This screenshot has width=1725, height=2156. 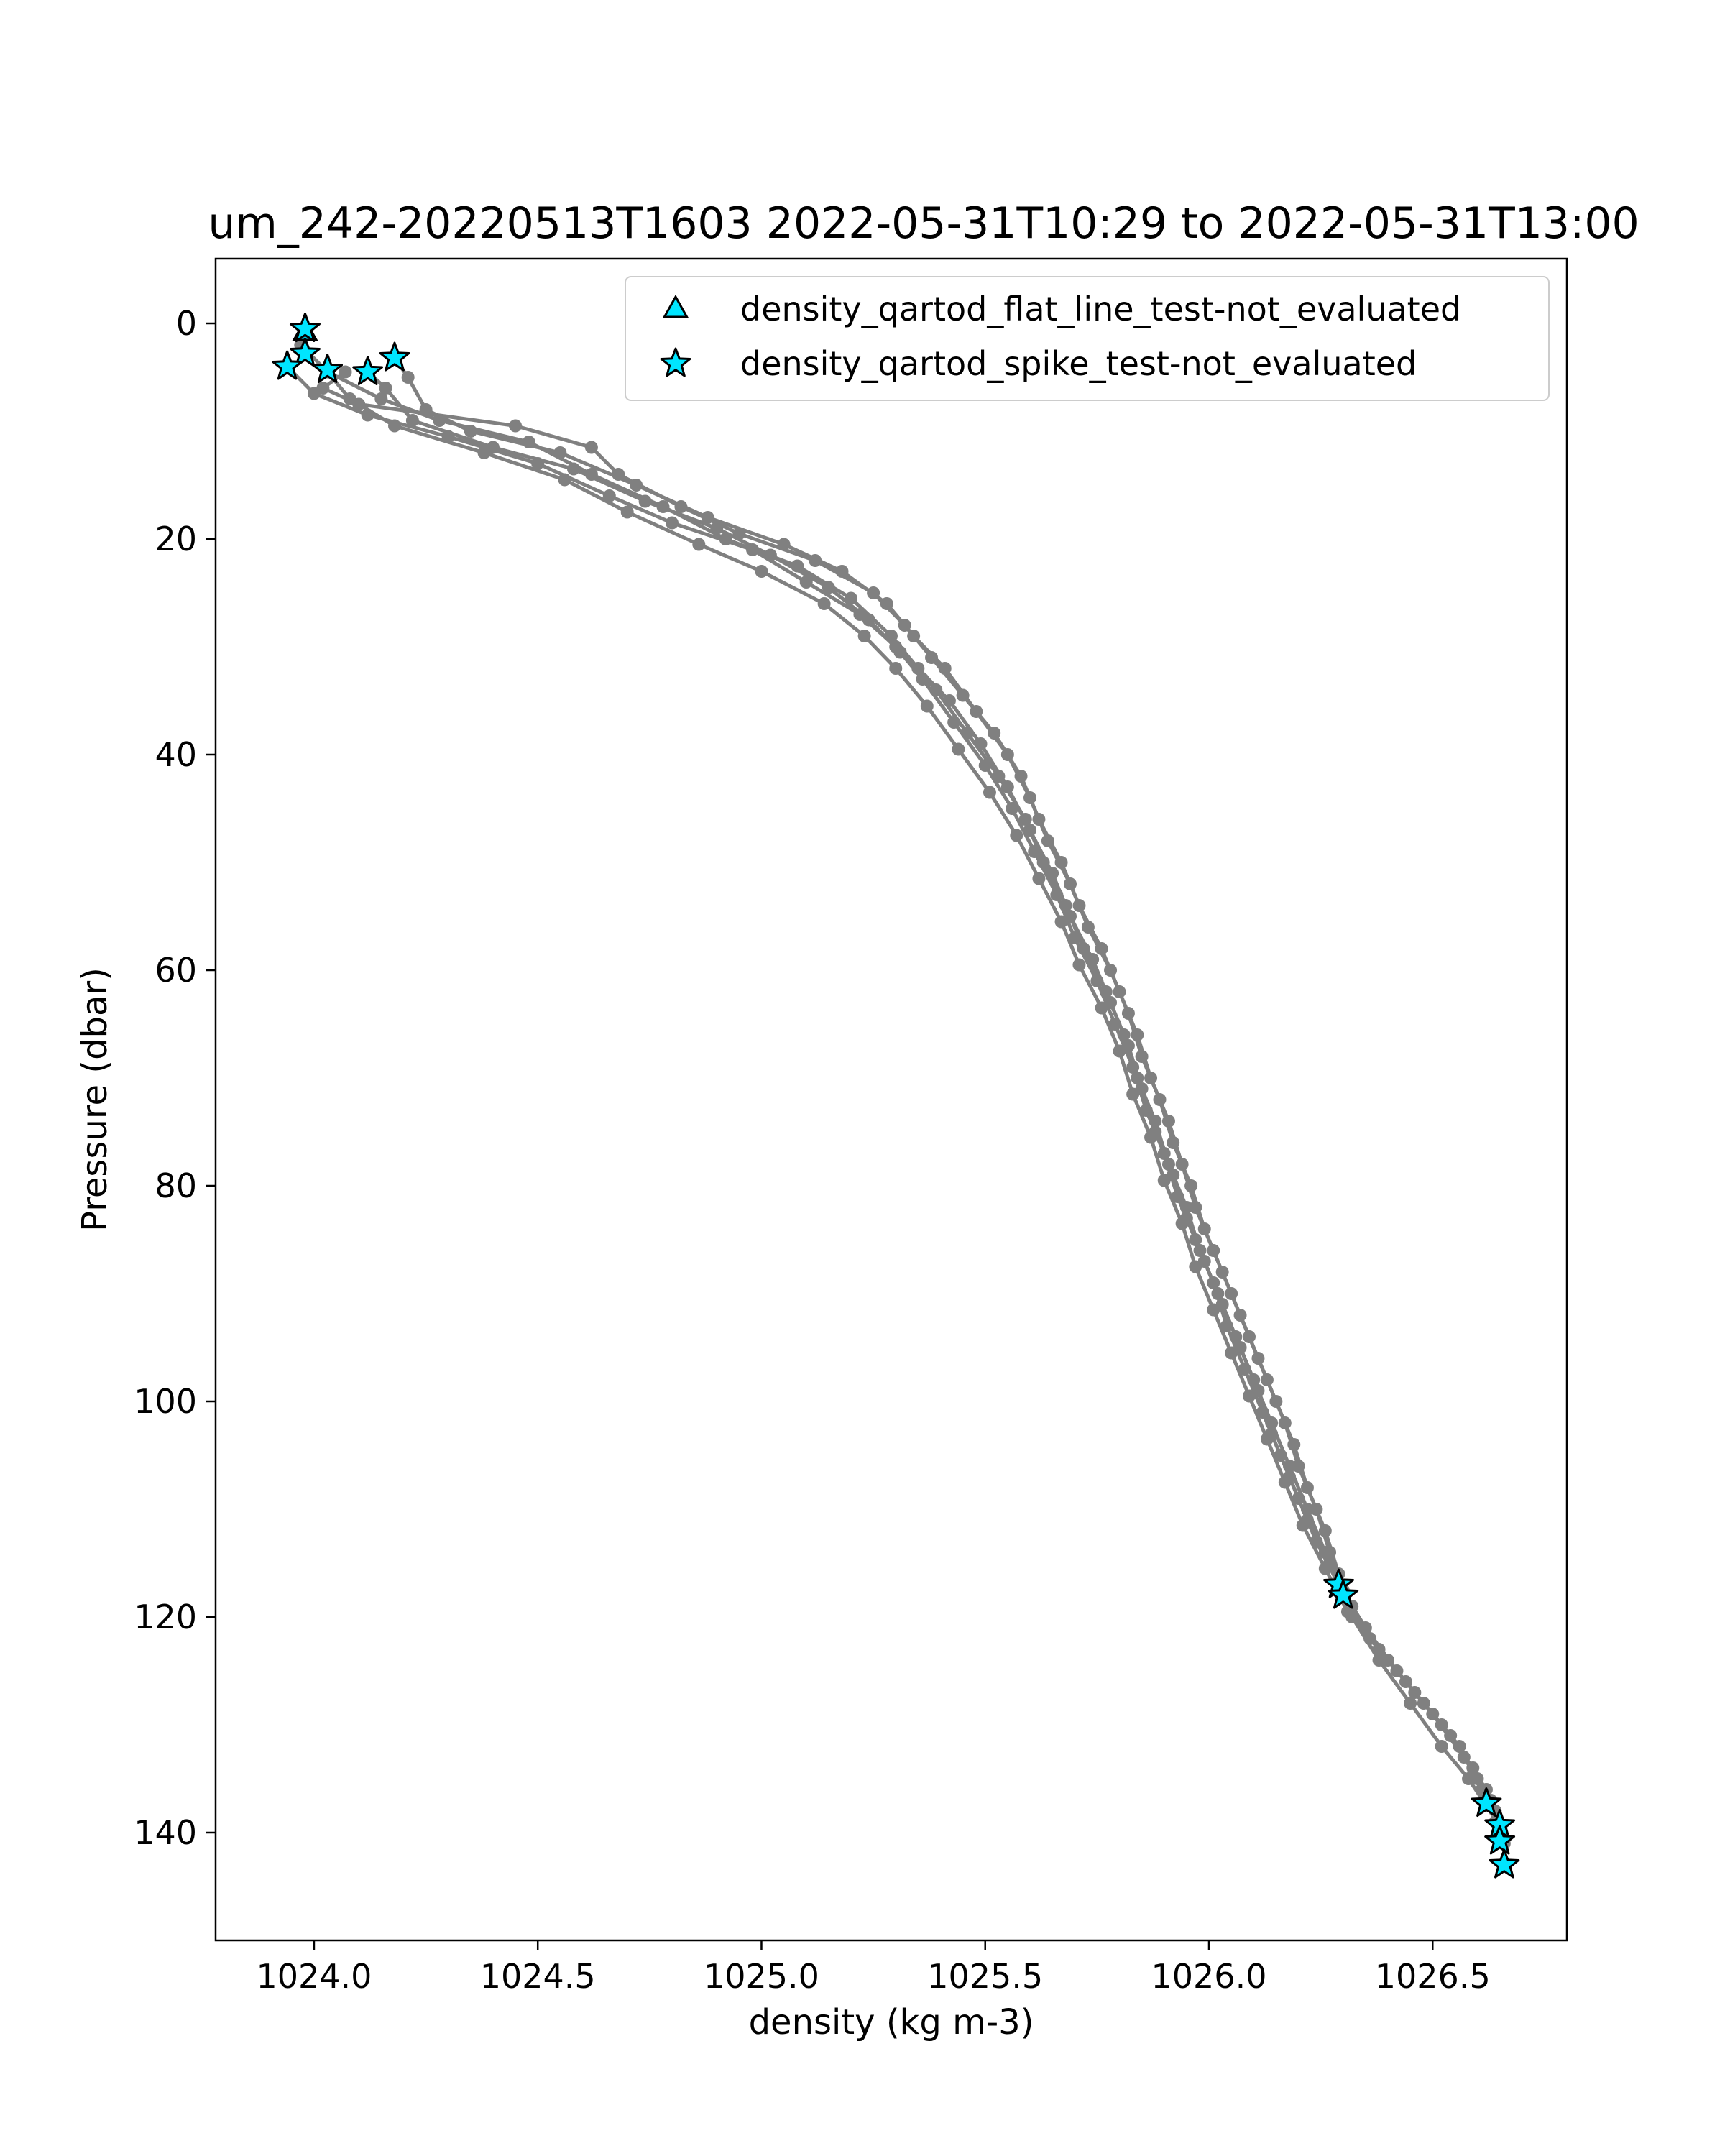 I want to click on y-tick-label: 80, so click(x=176, y=1186).